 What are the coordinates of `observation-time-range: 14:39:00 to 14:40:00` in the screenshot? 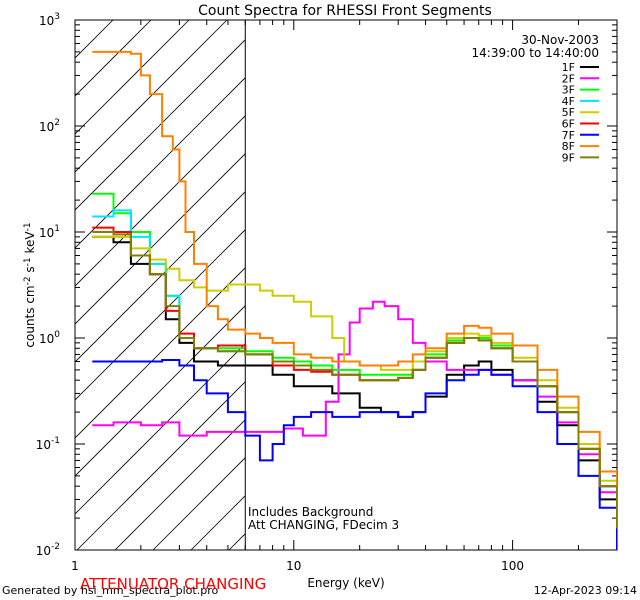 It's located at (535, 53).